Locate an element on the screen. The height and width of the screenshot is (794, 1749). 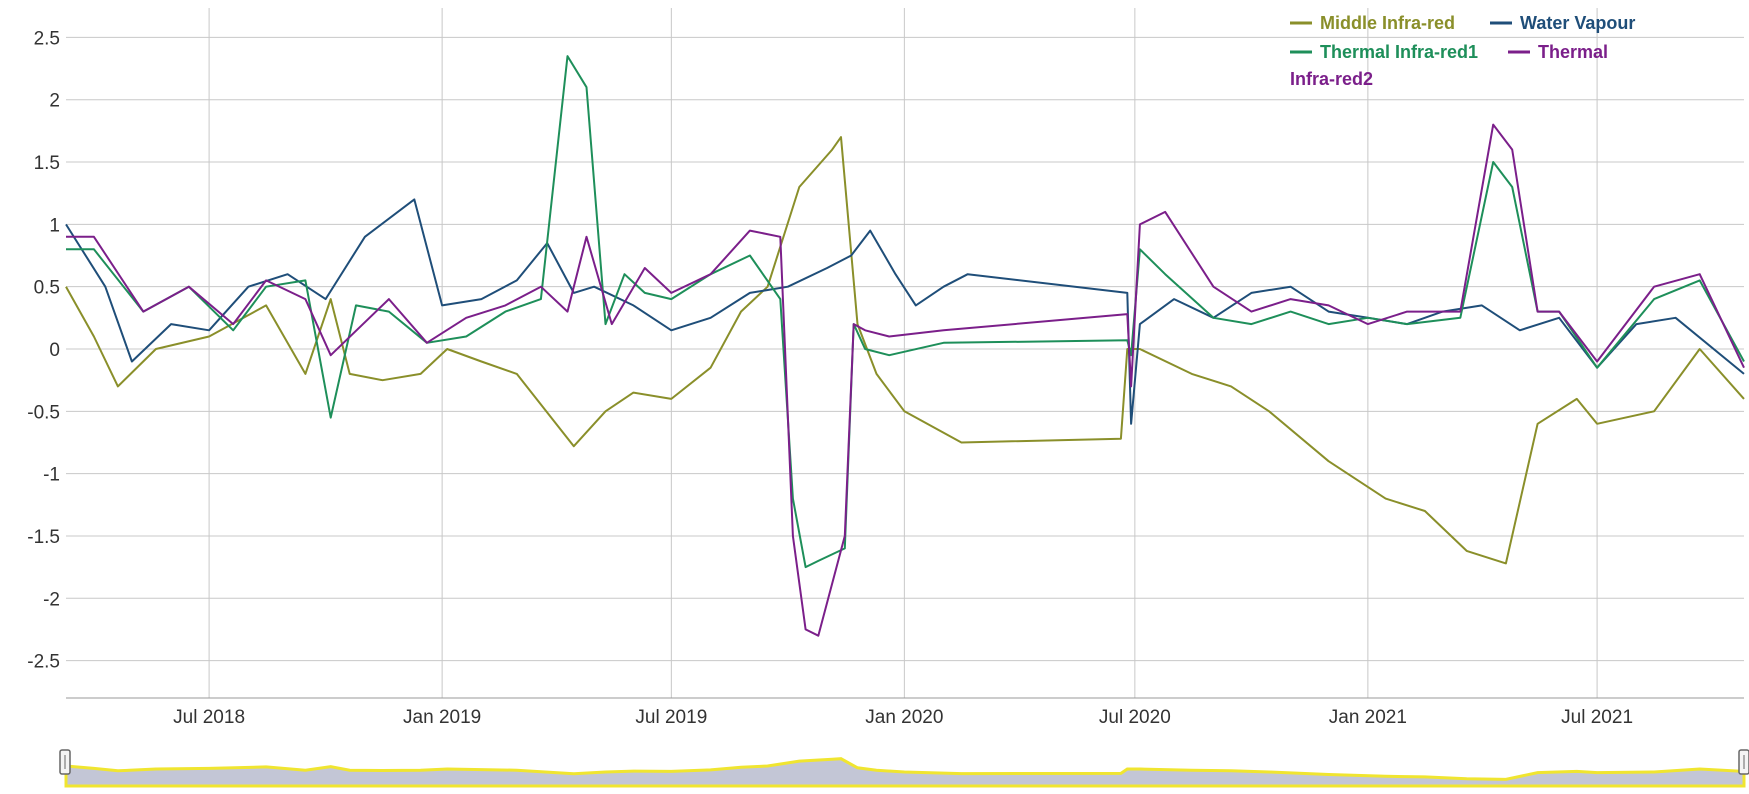
legend-label-water-vapour: Water Vapour is located at coordinates (1577, 23).